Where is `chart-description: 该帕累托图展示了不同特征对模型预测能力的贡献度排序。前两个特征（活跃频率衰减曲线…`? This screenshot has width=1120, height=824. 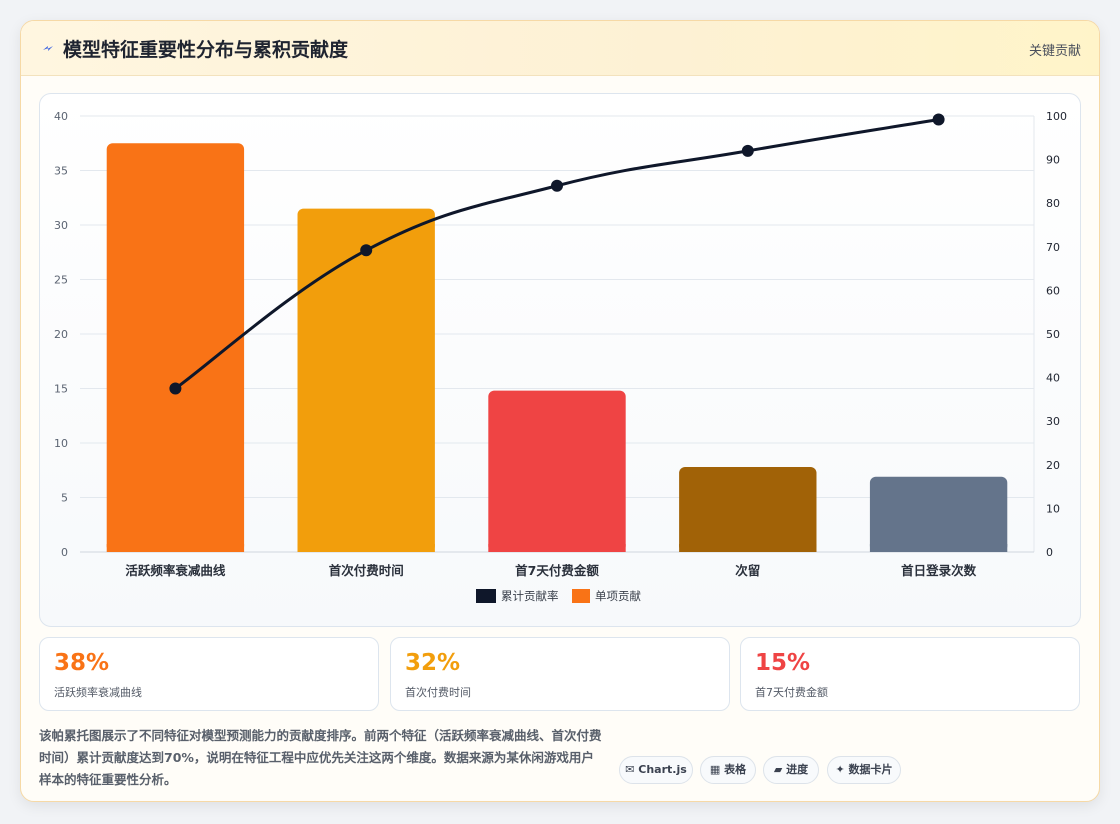 chart-description: 该帕累托图展示了不同特征对模型预测能力的贡献度排序。前两个特征（活跃频率衰减曲线… is located at coordinates (320, 757).